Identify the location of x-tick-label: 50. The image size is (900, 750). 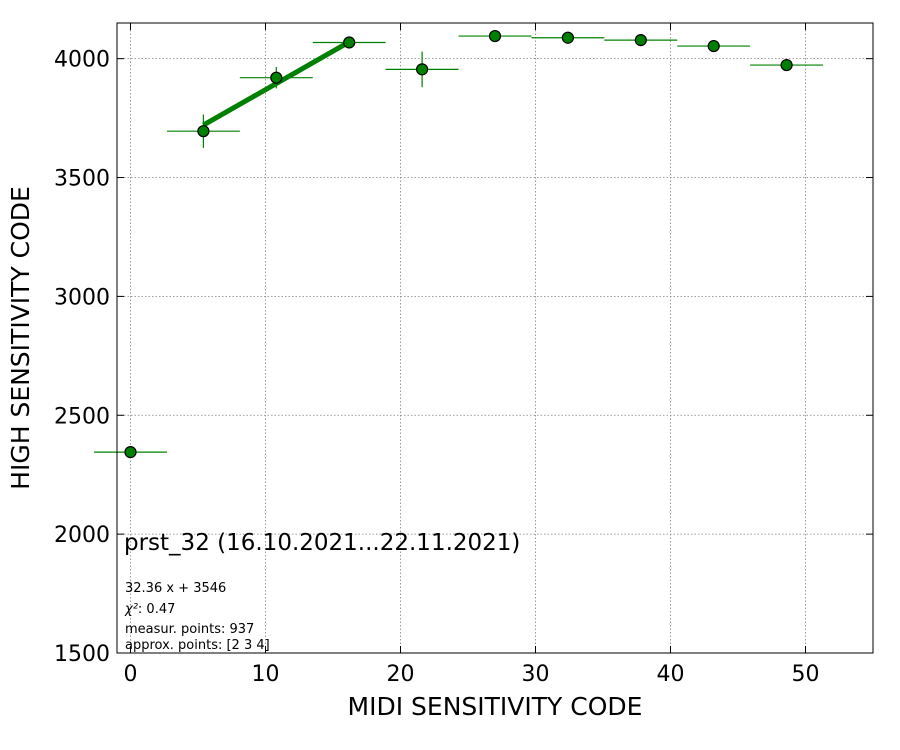
(806, 674).